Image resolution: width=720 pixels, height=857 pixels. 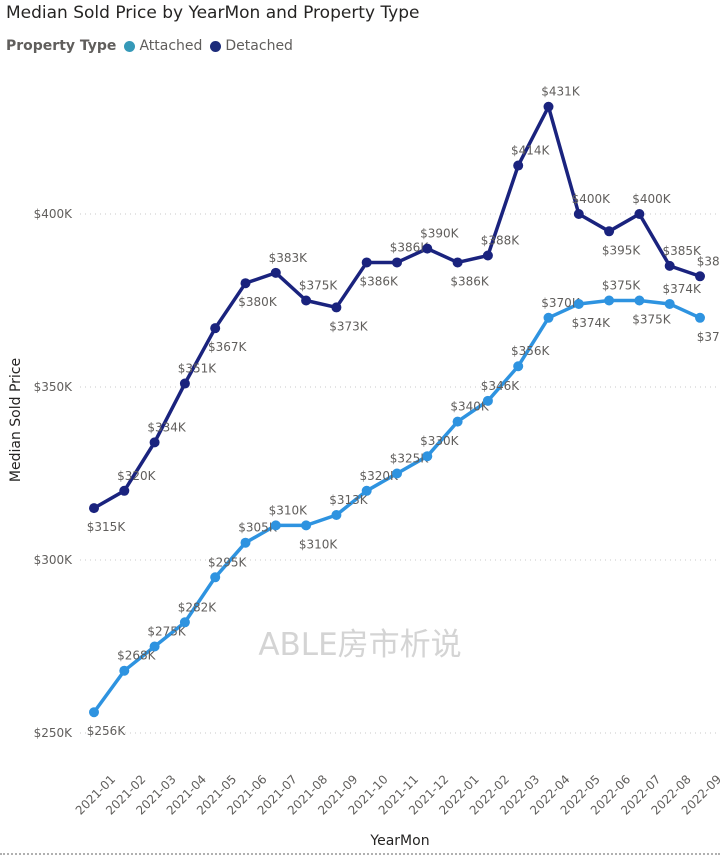 What do you see at coordinates (171, 46) in the screenshot?
I see `legend-label-attached: Attached` at bounding box center [171, 46].